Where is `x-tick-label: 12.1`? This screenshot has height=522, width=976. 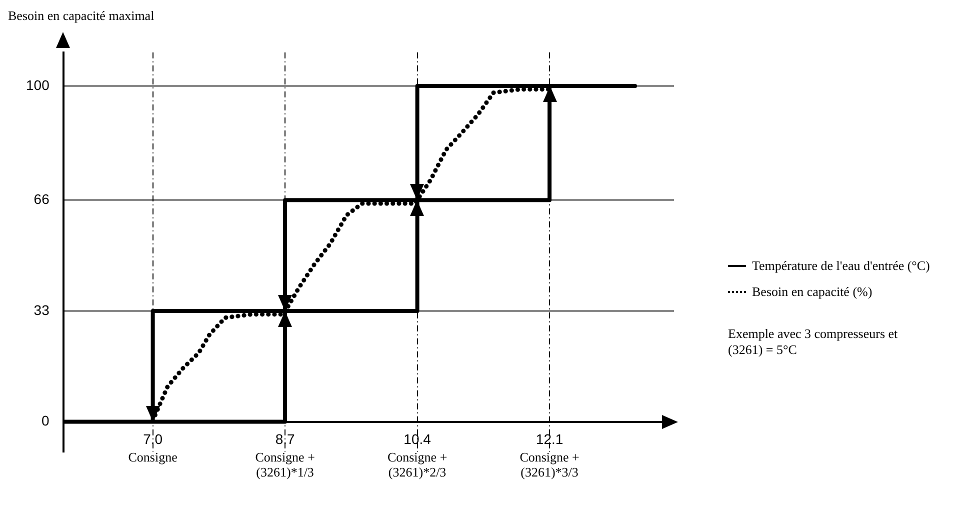
x-tick-label: 12.1 is located at coordinates (550, 439).